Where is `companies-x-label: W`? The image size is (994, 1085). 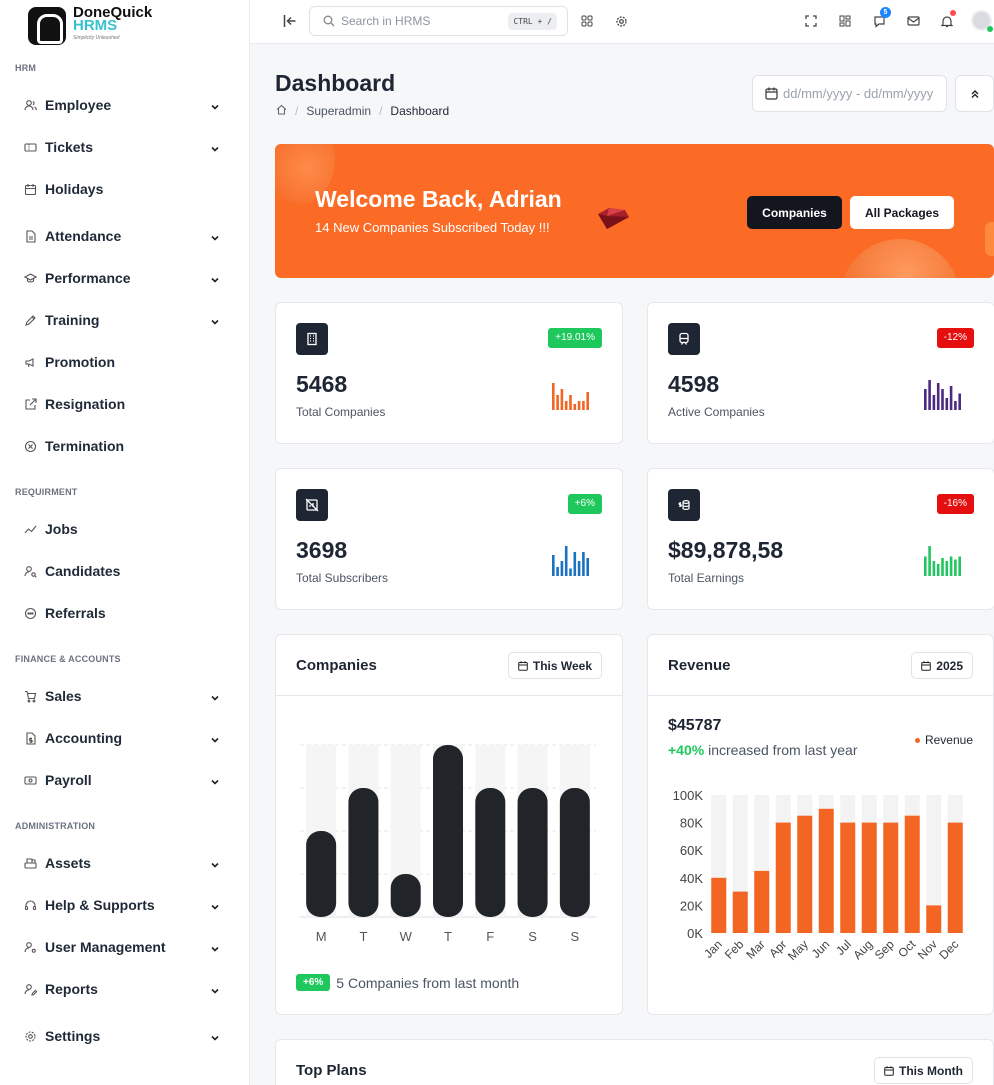
companies-x-label: W is located at coordinates (406, 936).